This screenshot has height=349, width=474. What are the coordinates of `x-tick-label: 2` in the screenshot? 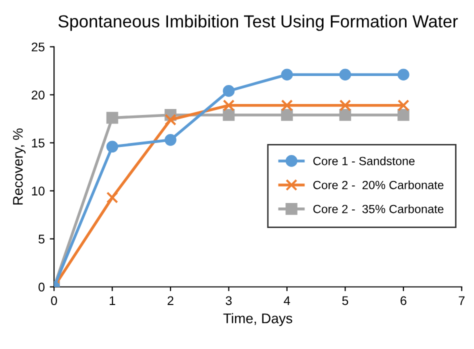 It's located at (171, 300).